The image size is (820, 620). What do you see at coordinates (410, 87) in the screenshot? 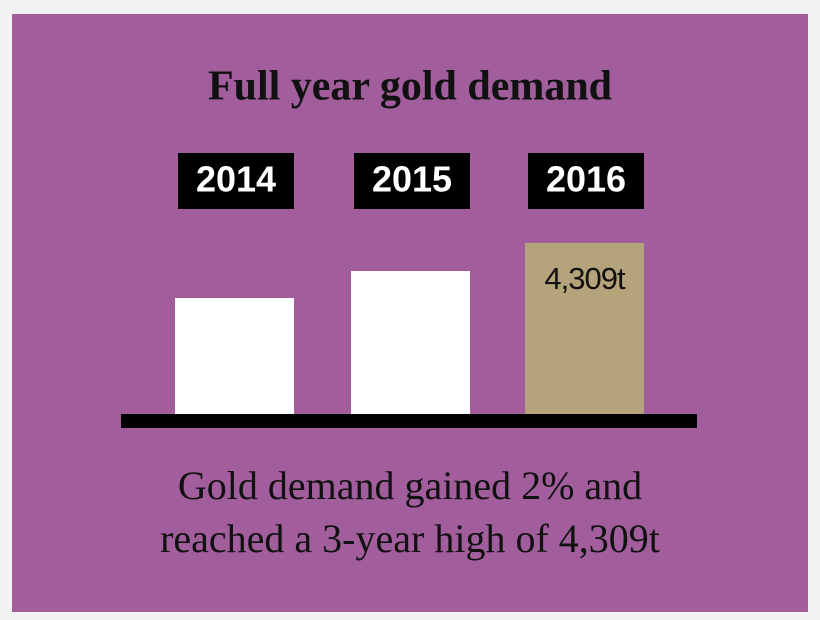
I see `chart-title: Full year gold demand` at bounding box center [410, 87].